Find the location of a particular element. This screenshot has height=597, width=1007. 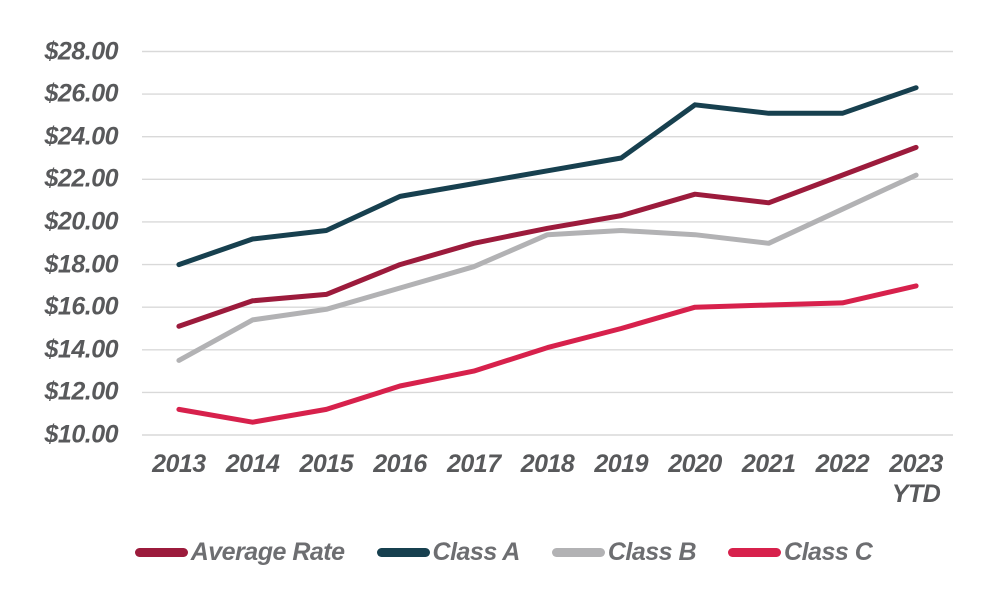

x-axis-label-line: 2016 is located at coordinates (400, 464).